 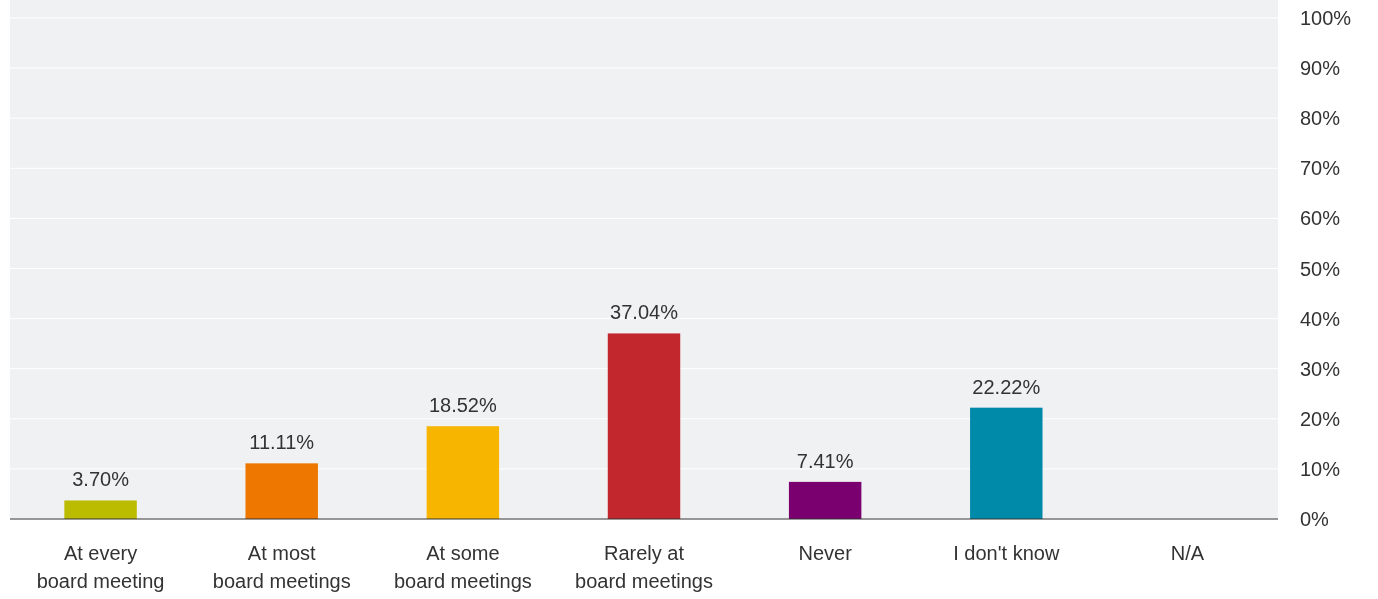 What do you see at coordinates (281, 567) in the screenshot?
I see `x-tick-label: At most board meetings` at bounding box center [281, 567].